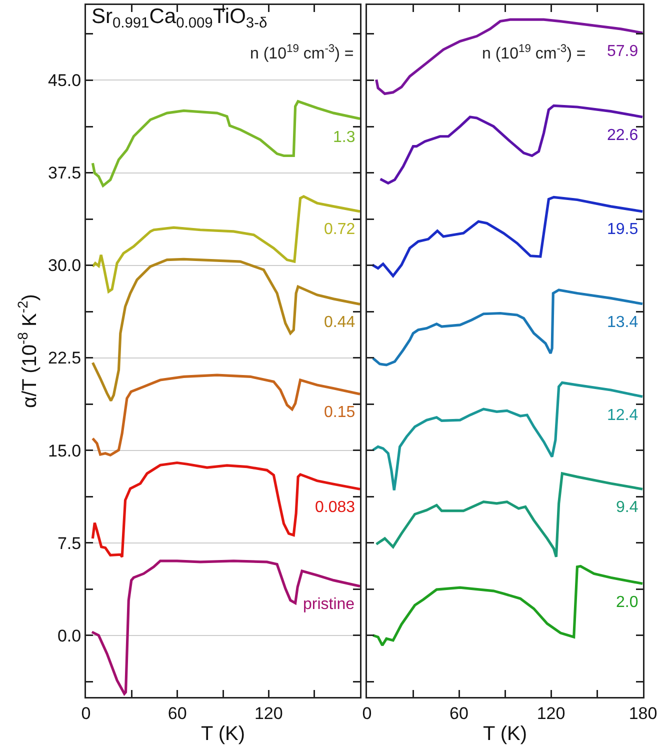  I want to click on series-label: 19.5, so click(622, 229).